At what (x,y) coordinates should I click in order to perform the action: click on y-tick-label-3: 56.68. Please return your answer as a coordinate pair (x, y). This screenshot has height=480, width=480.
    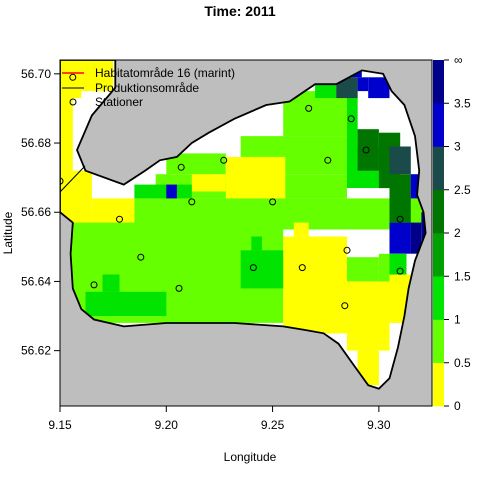
    Looking at the image, I should click on (36, 143).